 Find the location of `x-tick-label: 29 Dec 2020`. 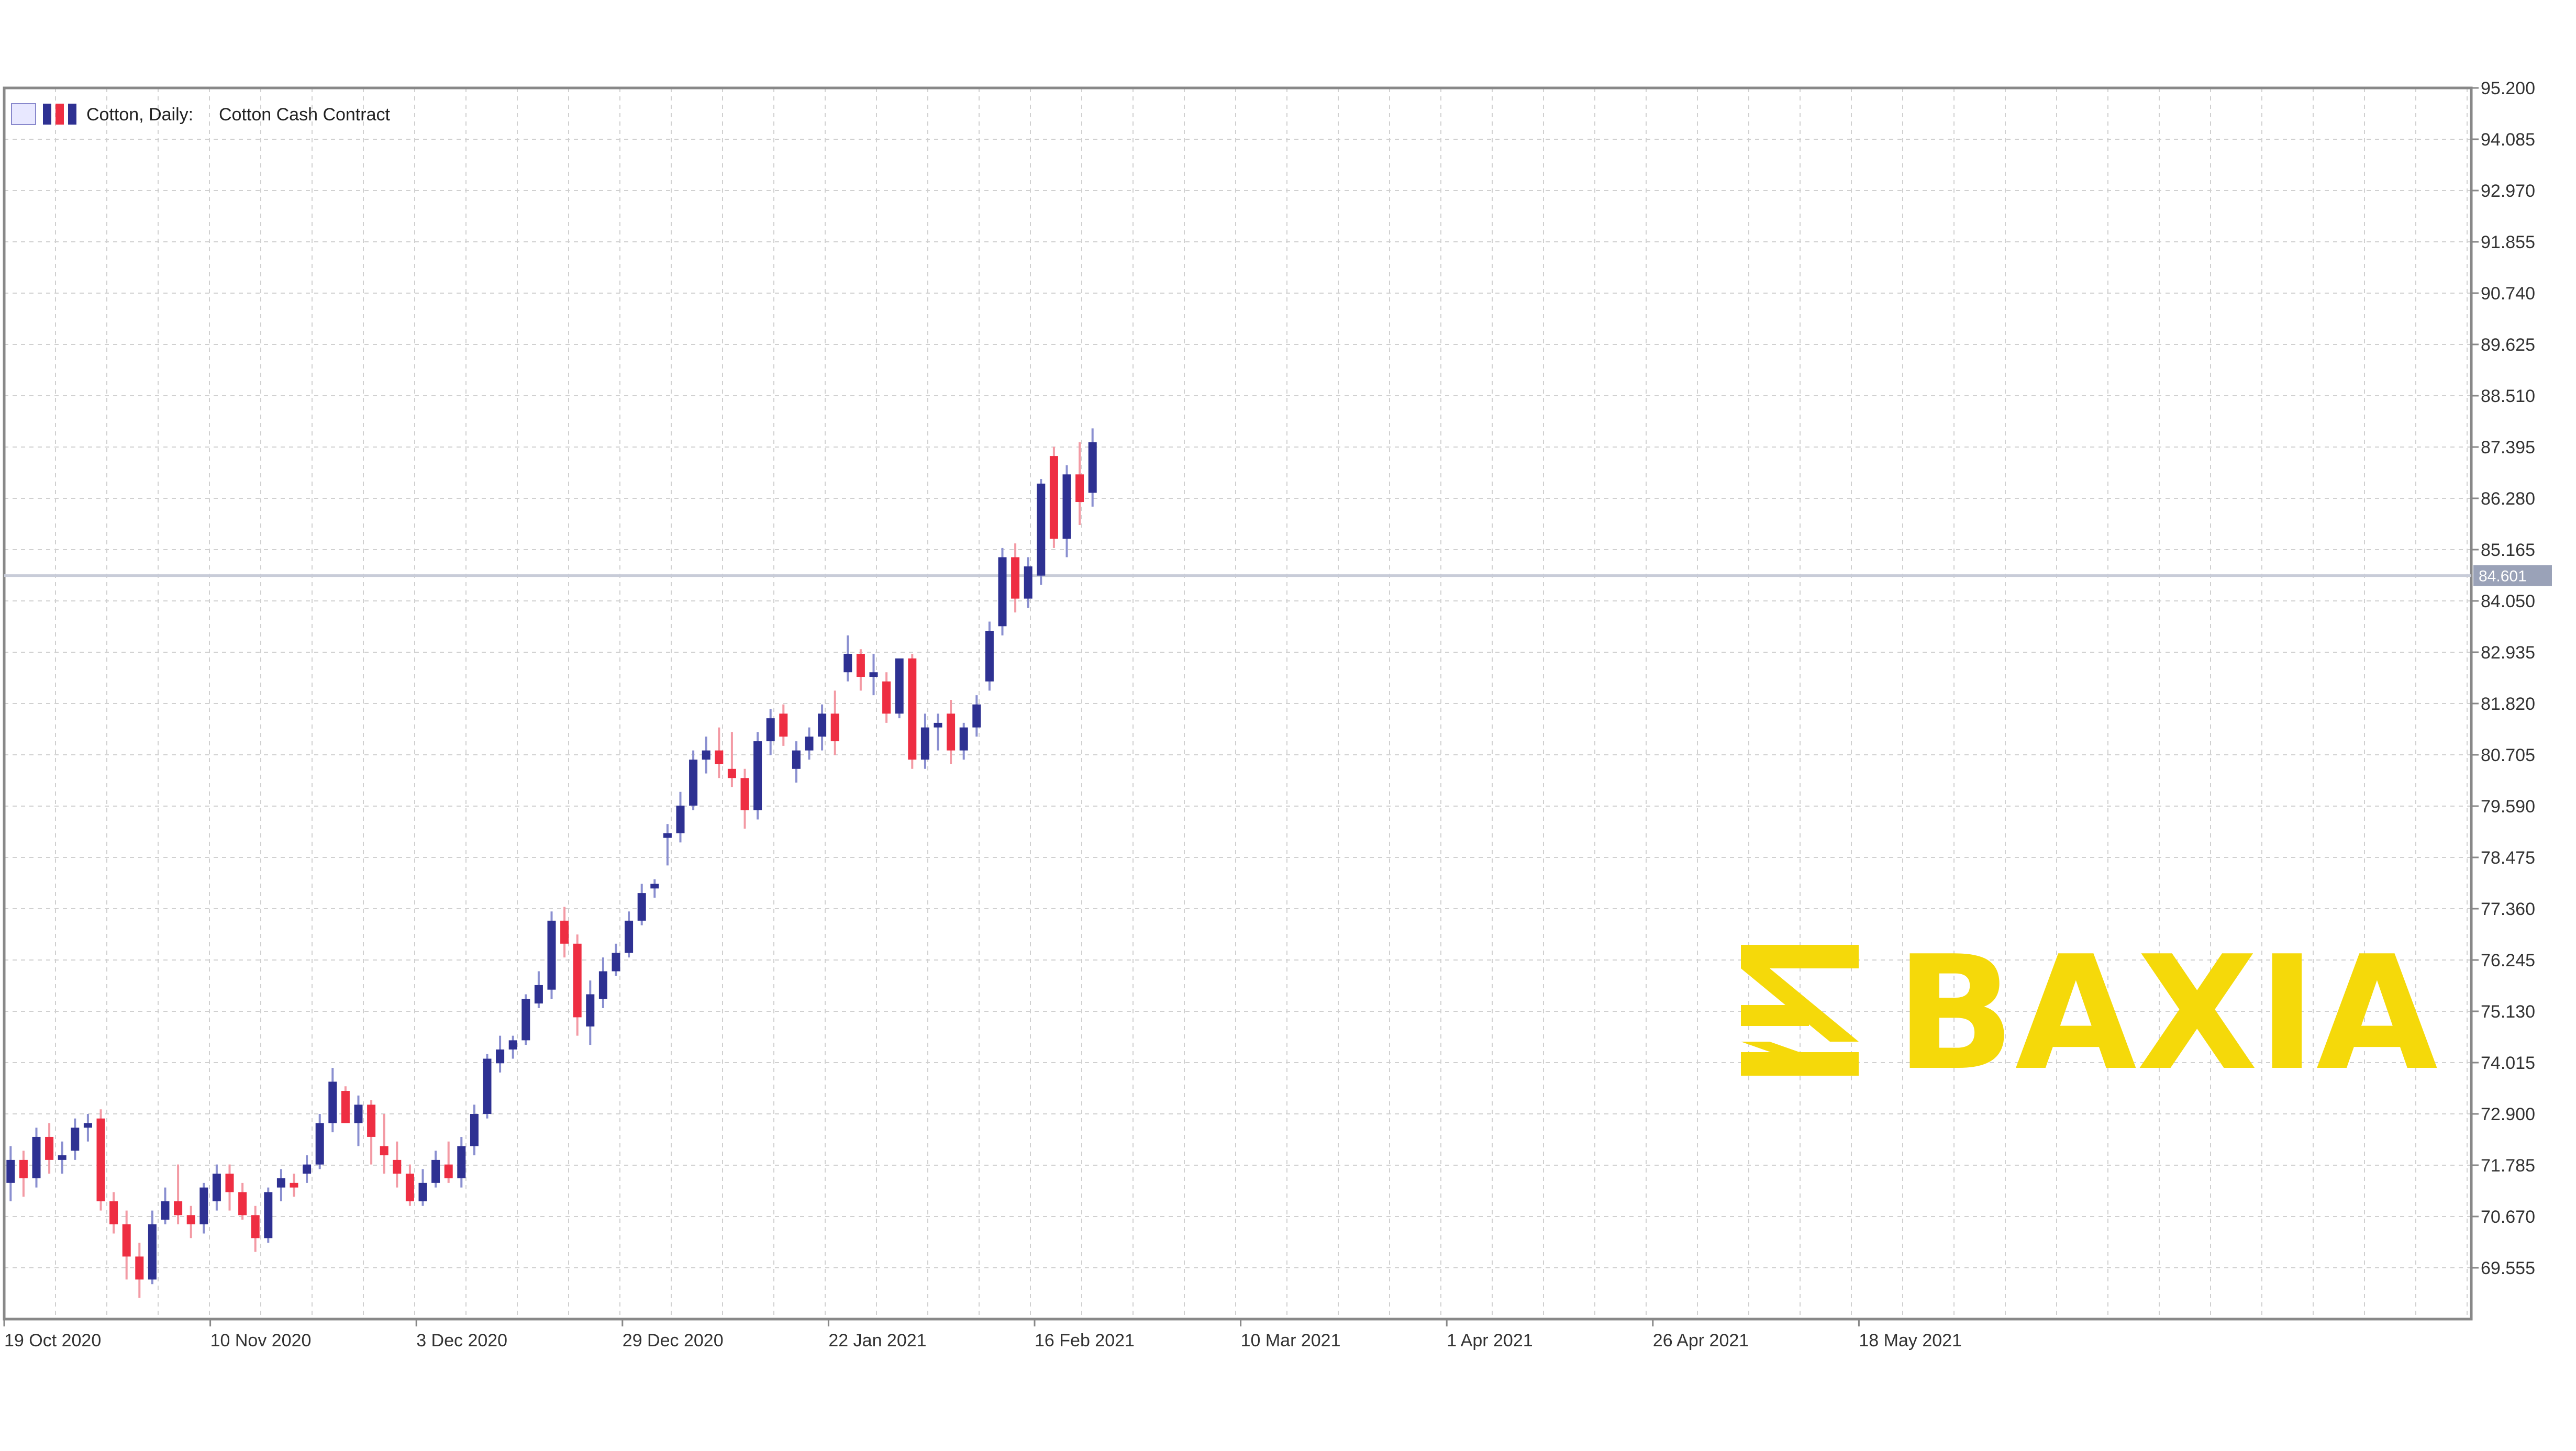

x-tick-label: 29 Dec 2020 is located at coordinates (673, 1340).